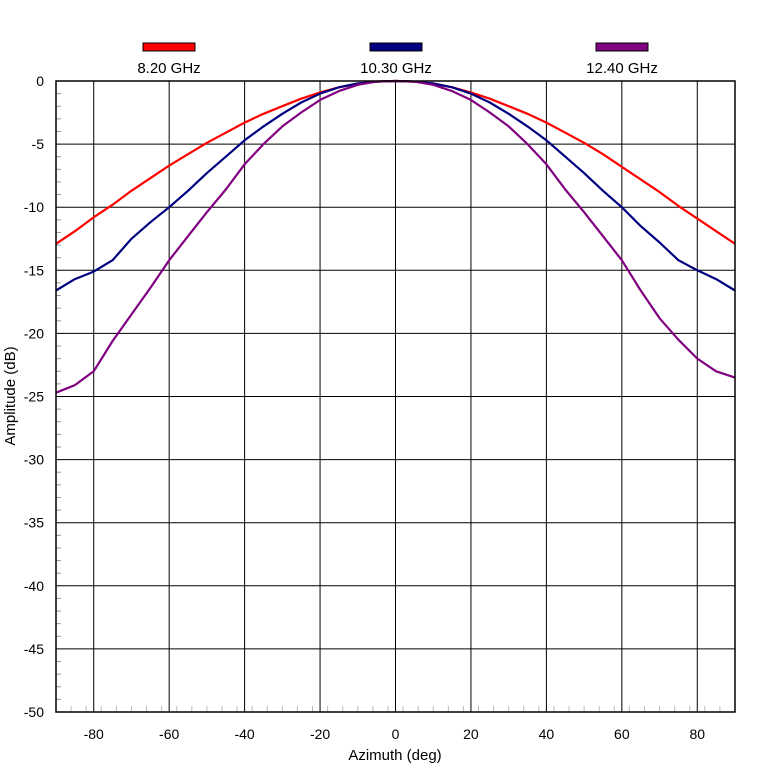 The image size is (768, 768). What do you see at coordinates (622, 734) in the screenshot?
I see `x-tick-label: 60` at bounding box center [622, 734].